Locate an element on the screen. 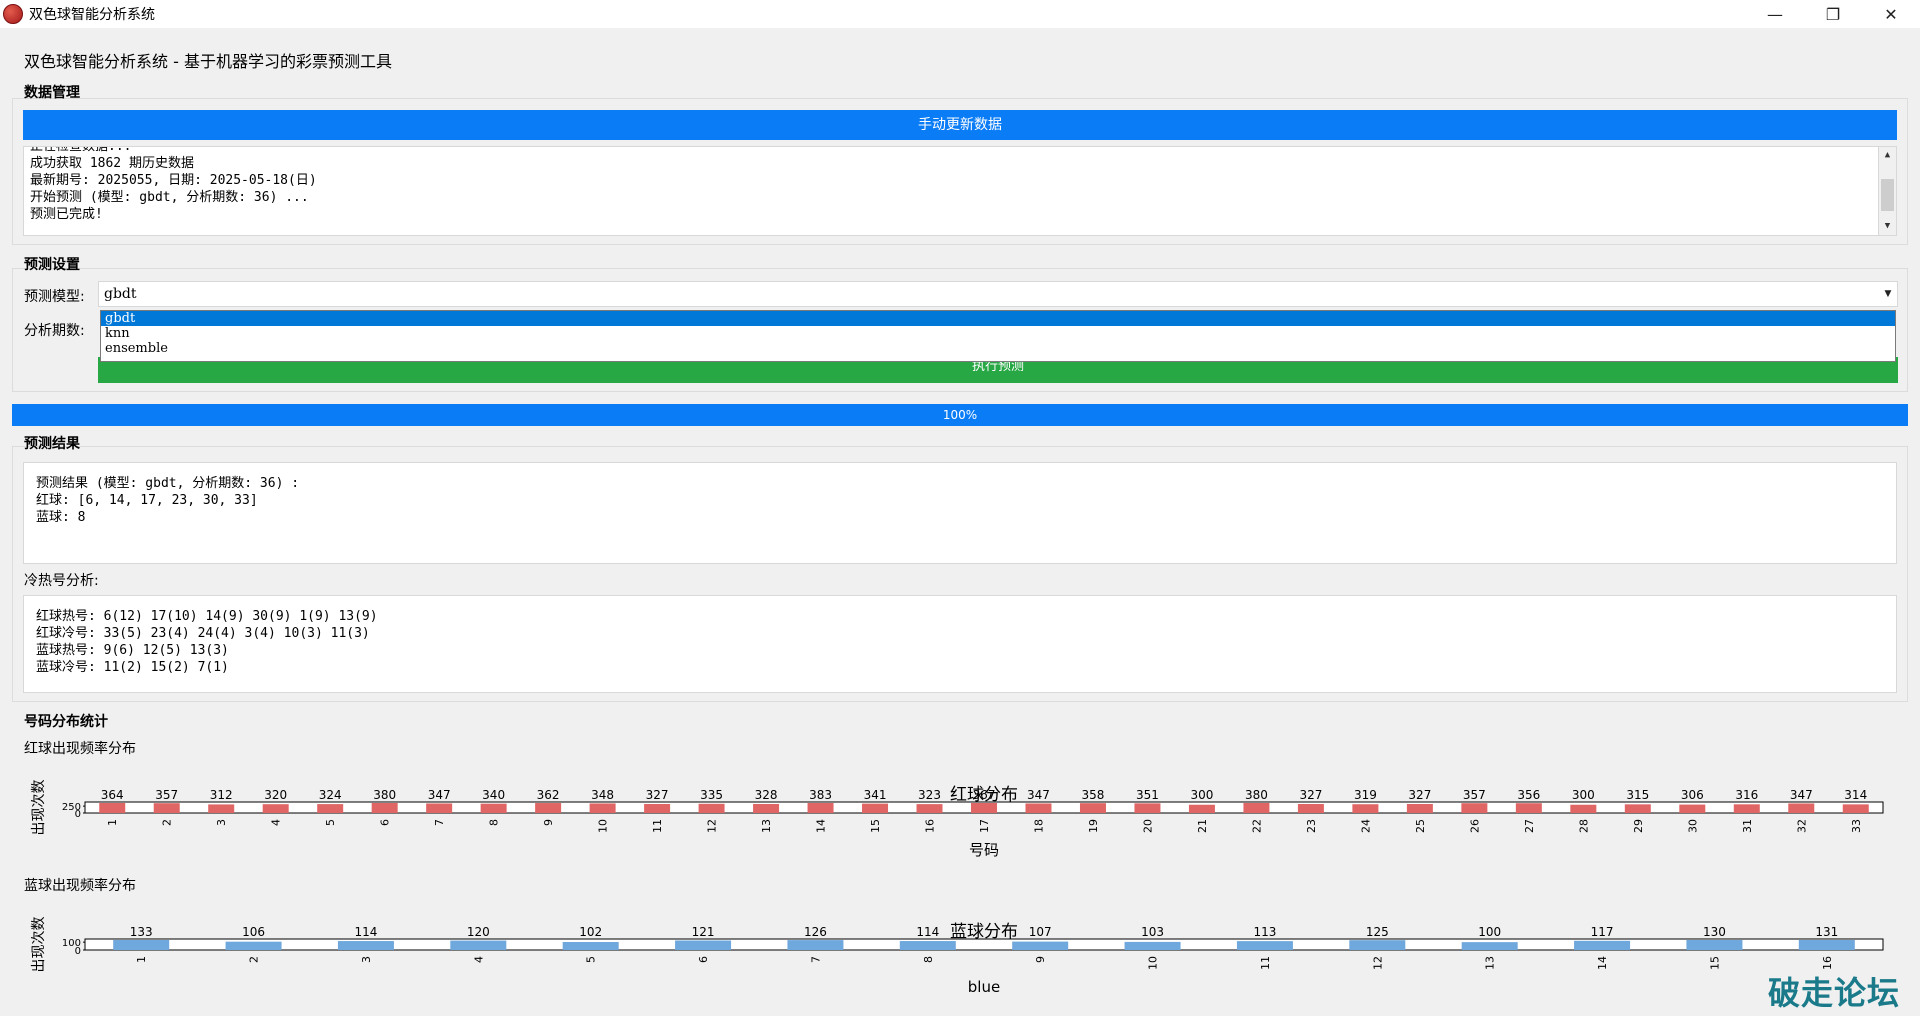 The image size is (1920, 1016). x-tick-label: 13 is located at coordinates (1490, 963).